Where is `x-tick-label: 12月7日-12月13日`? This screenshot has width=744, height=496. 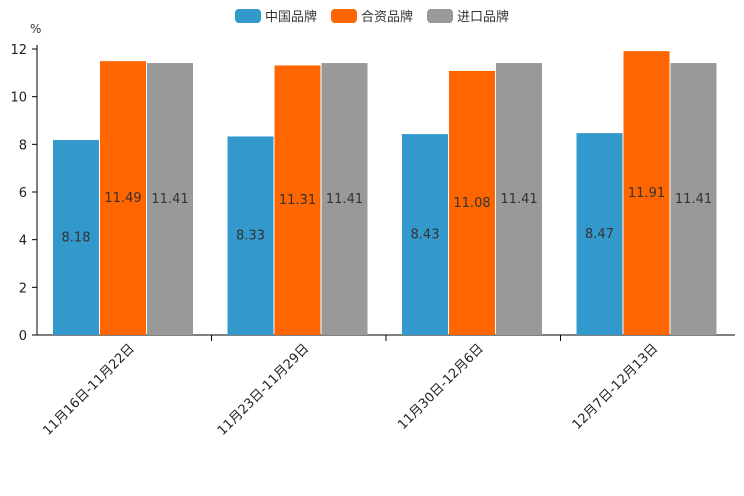 x-tick-label: 12月7日-12月13日 is located at coordinates (616, 387).